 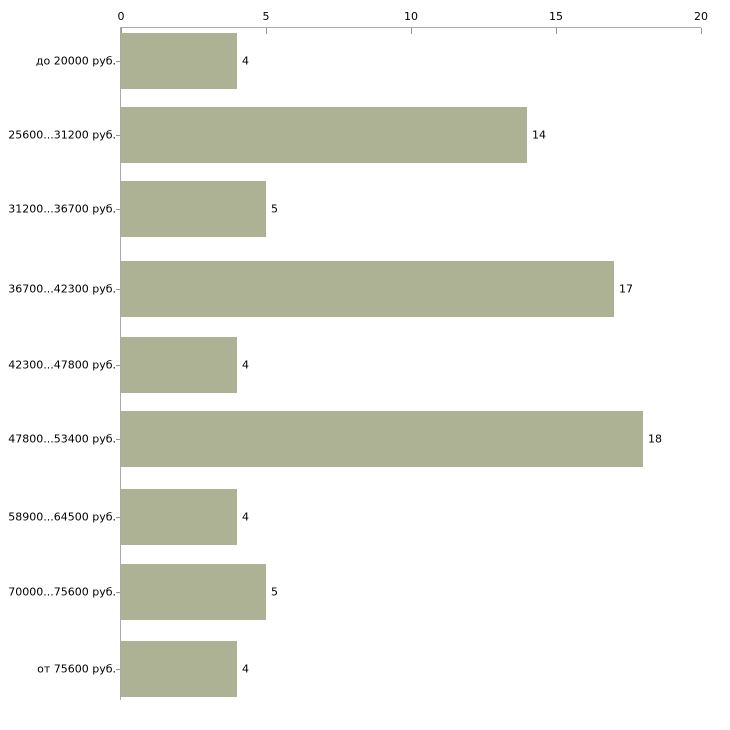 What do you see at coordinates (266, 16) in the screenshot?
I see `x-tick-label-1: 5` at bounding box center [266, 16].